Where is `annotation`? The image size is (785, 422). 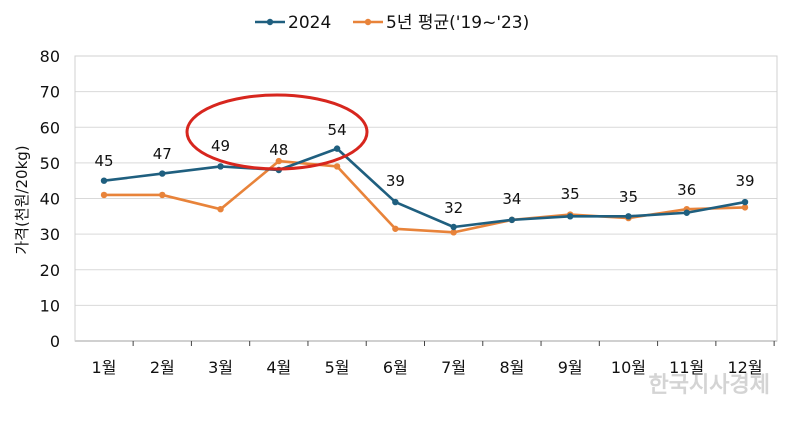
annotation is located at coordinates (277, 132).